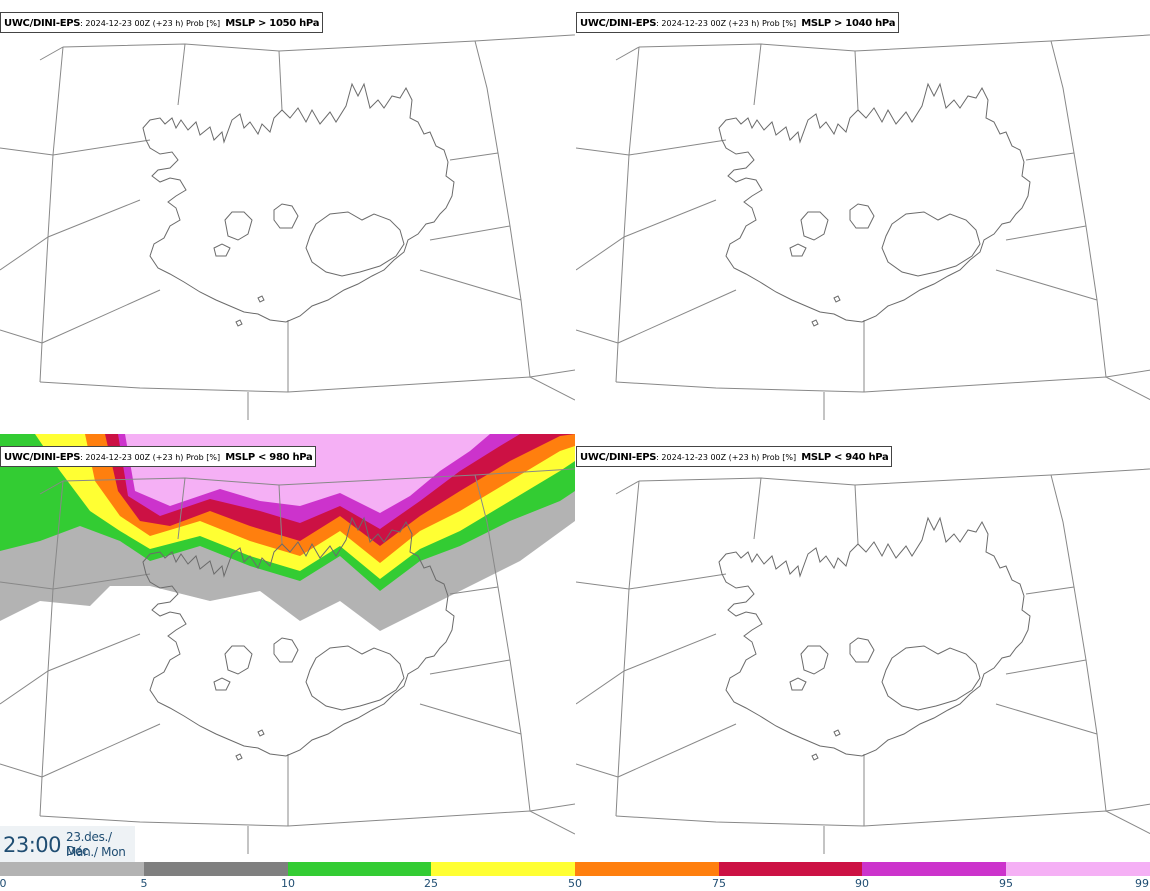 Image resolution: width=1150 pixels, height=891 pixels. Describe the element at coordinates (848, 23) in the screenshot. I see `field-name: MSLP > 1040 hPa` at that location.